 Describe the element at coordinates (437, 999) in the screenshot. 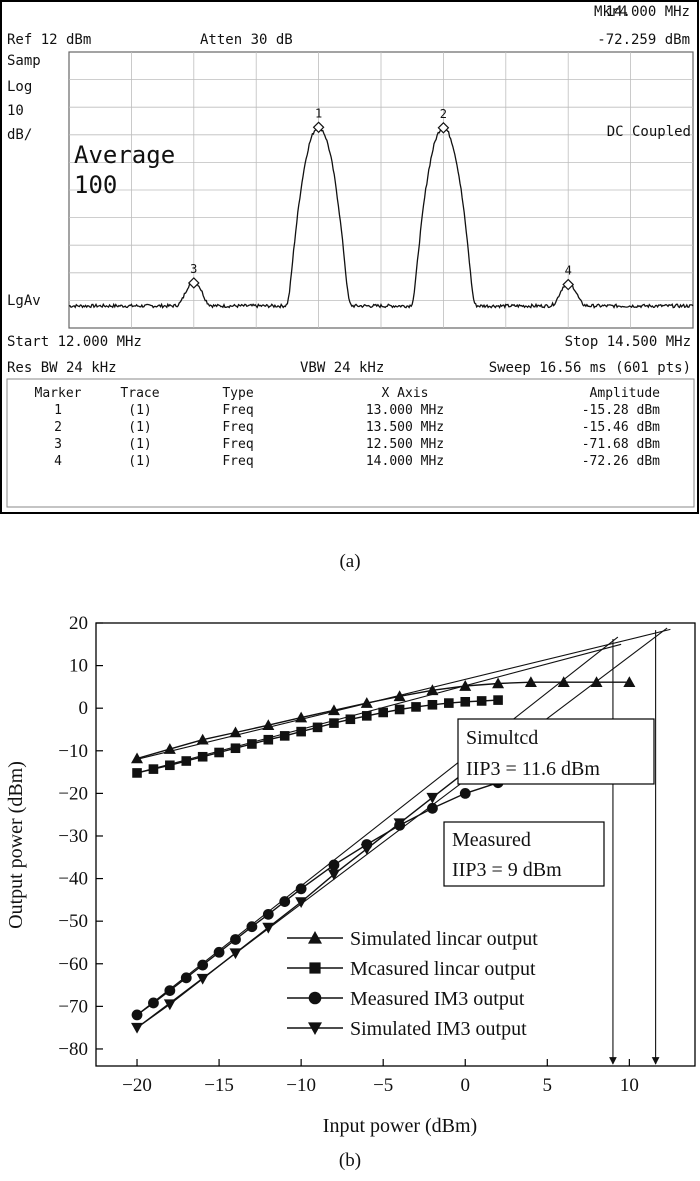

I see `legend-label: Measured IM3 output` at that location.